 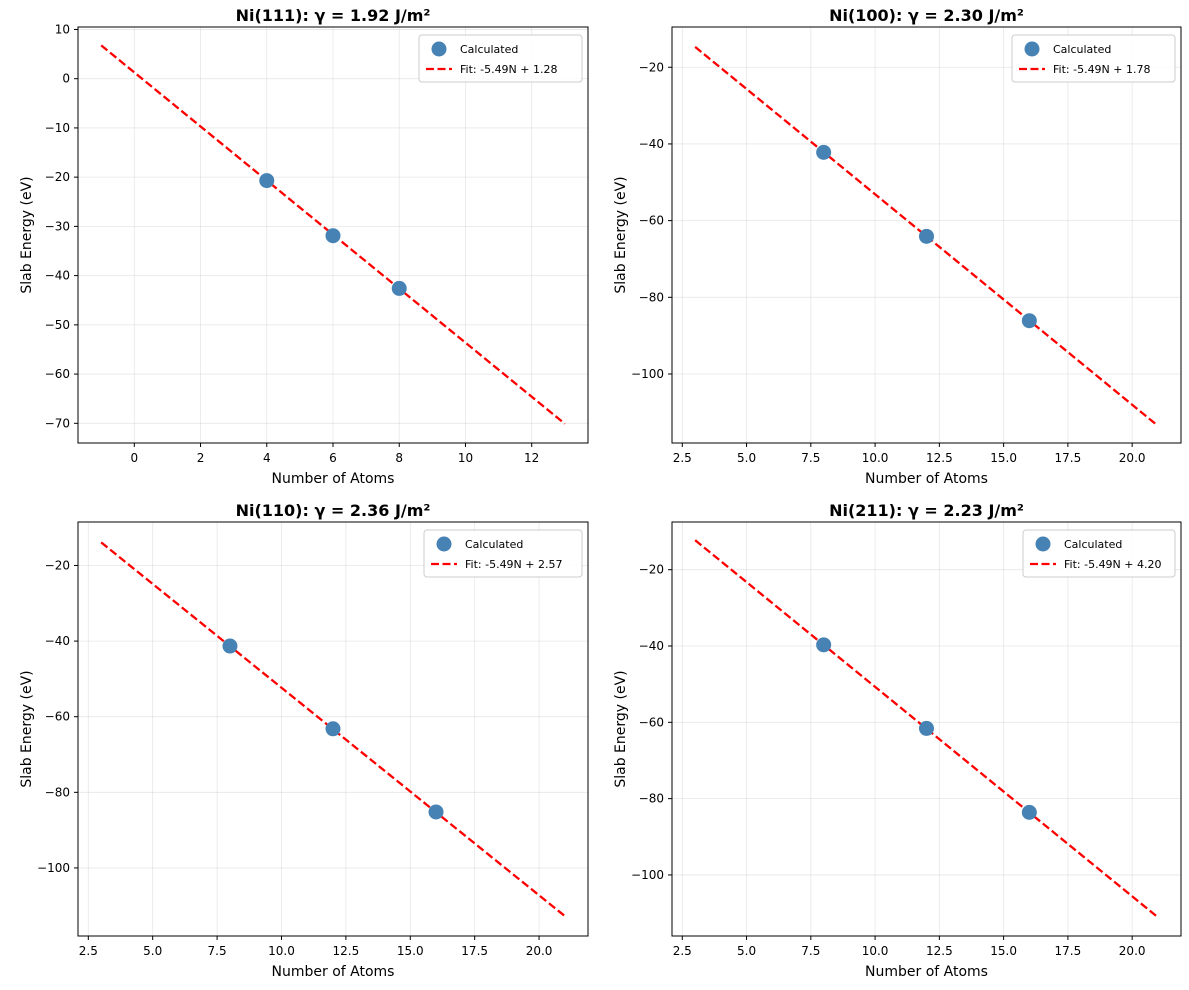 What do you see at coordinates (509, 69) in the screenshot?
I see `legend-label-fit: Fit: -5.49N + 1.28` at bounding box center [509, 69].